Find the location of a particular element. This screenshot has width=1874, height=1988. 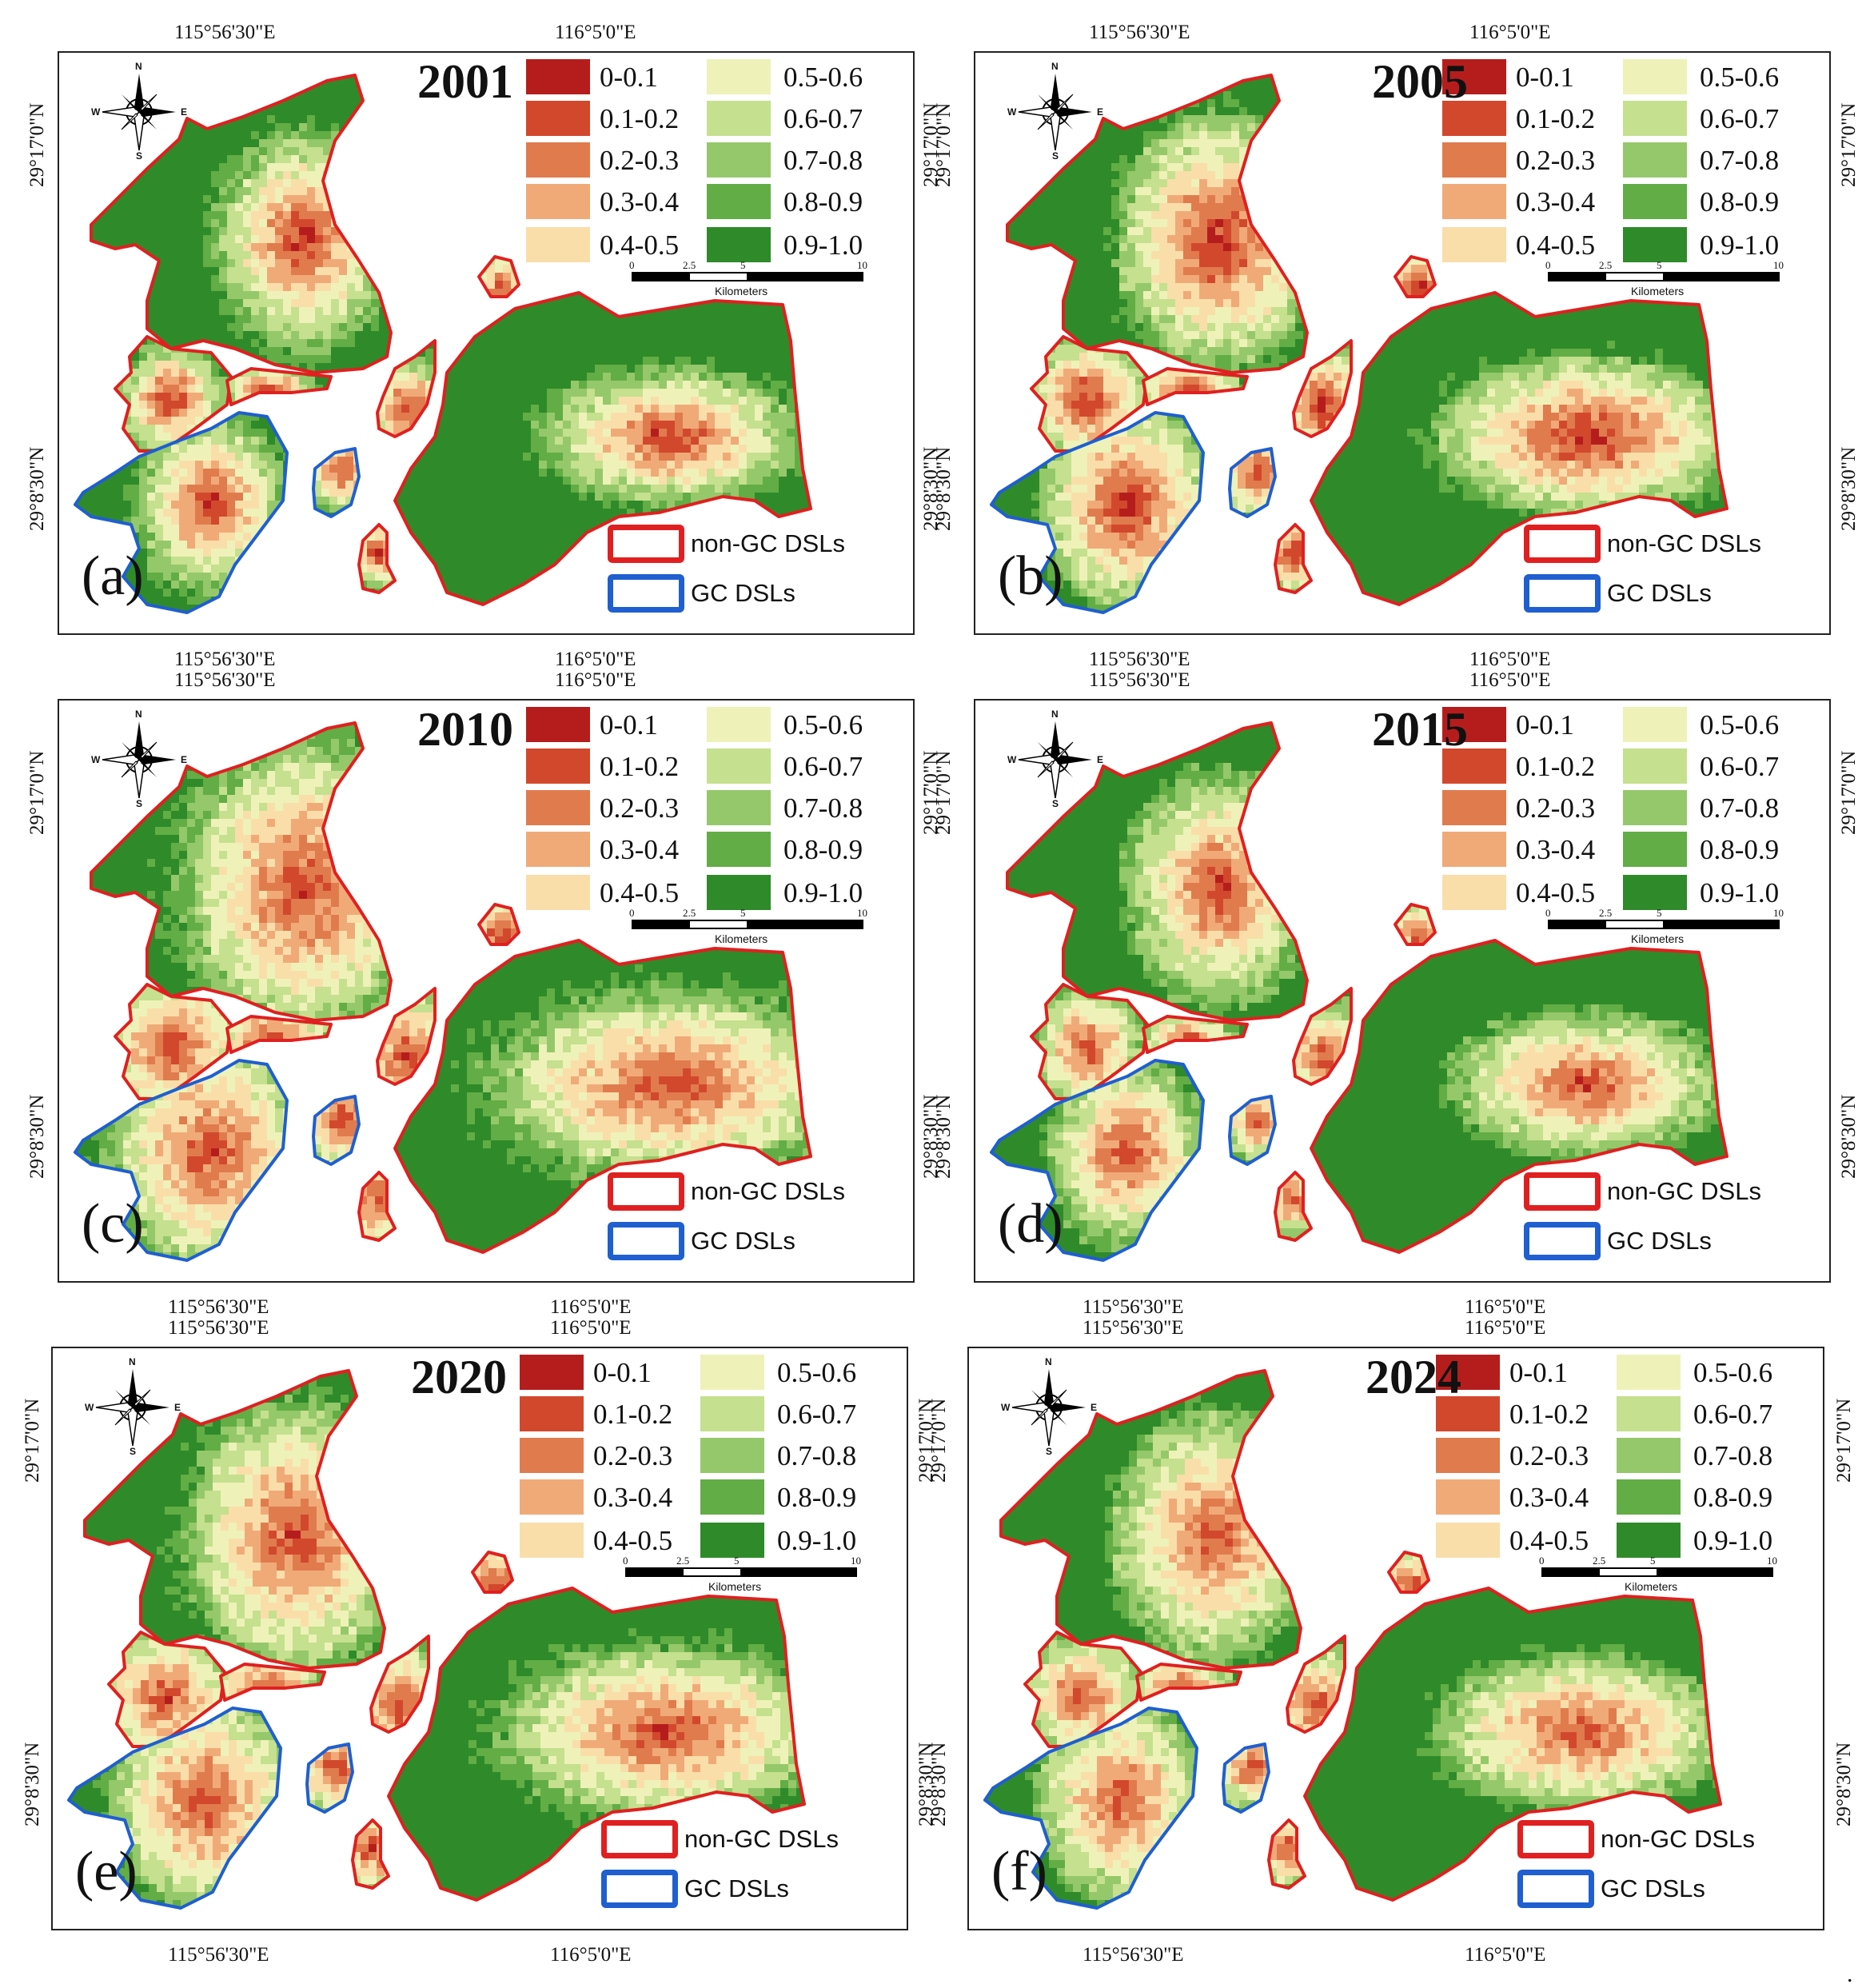

legend-item: 0-0.1 is located at coordinates (586, 1372).